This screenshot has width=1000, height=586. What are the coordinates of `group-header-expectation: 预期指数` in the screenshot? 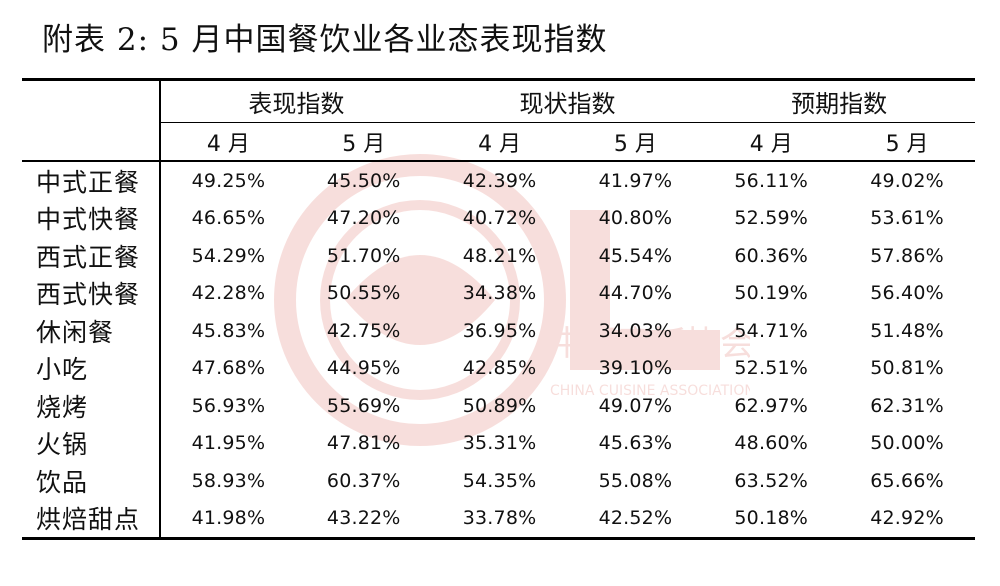 It's located at (839, 100).